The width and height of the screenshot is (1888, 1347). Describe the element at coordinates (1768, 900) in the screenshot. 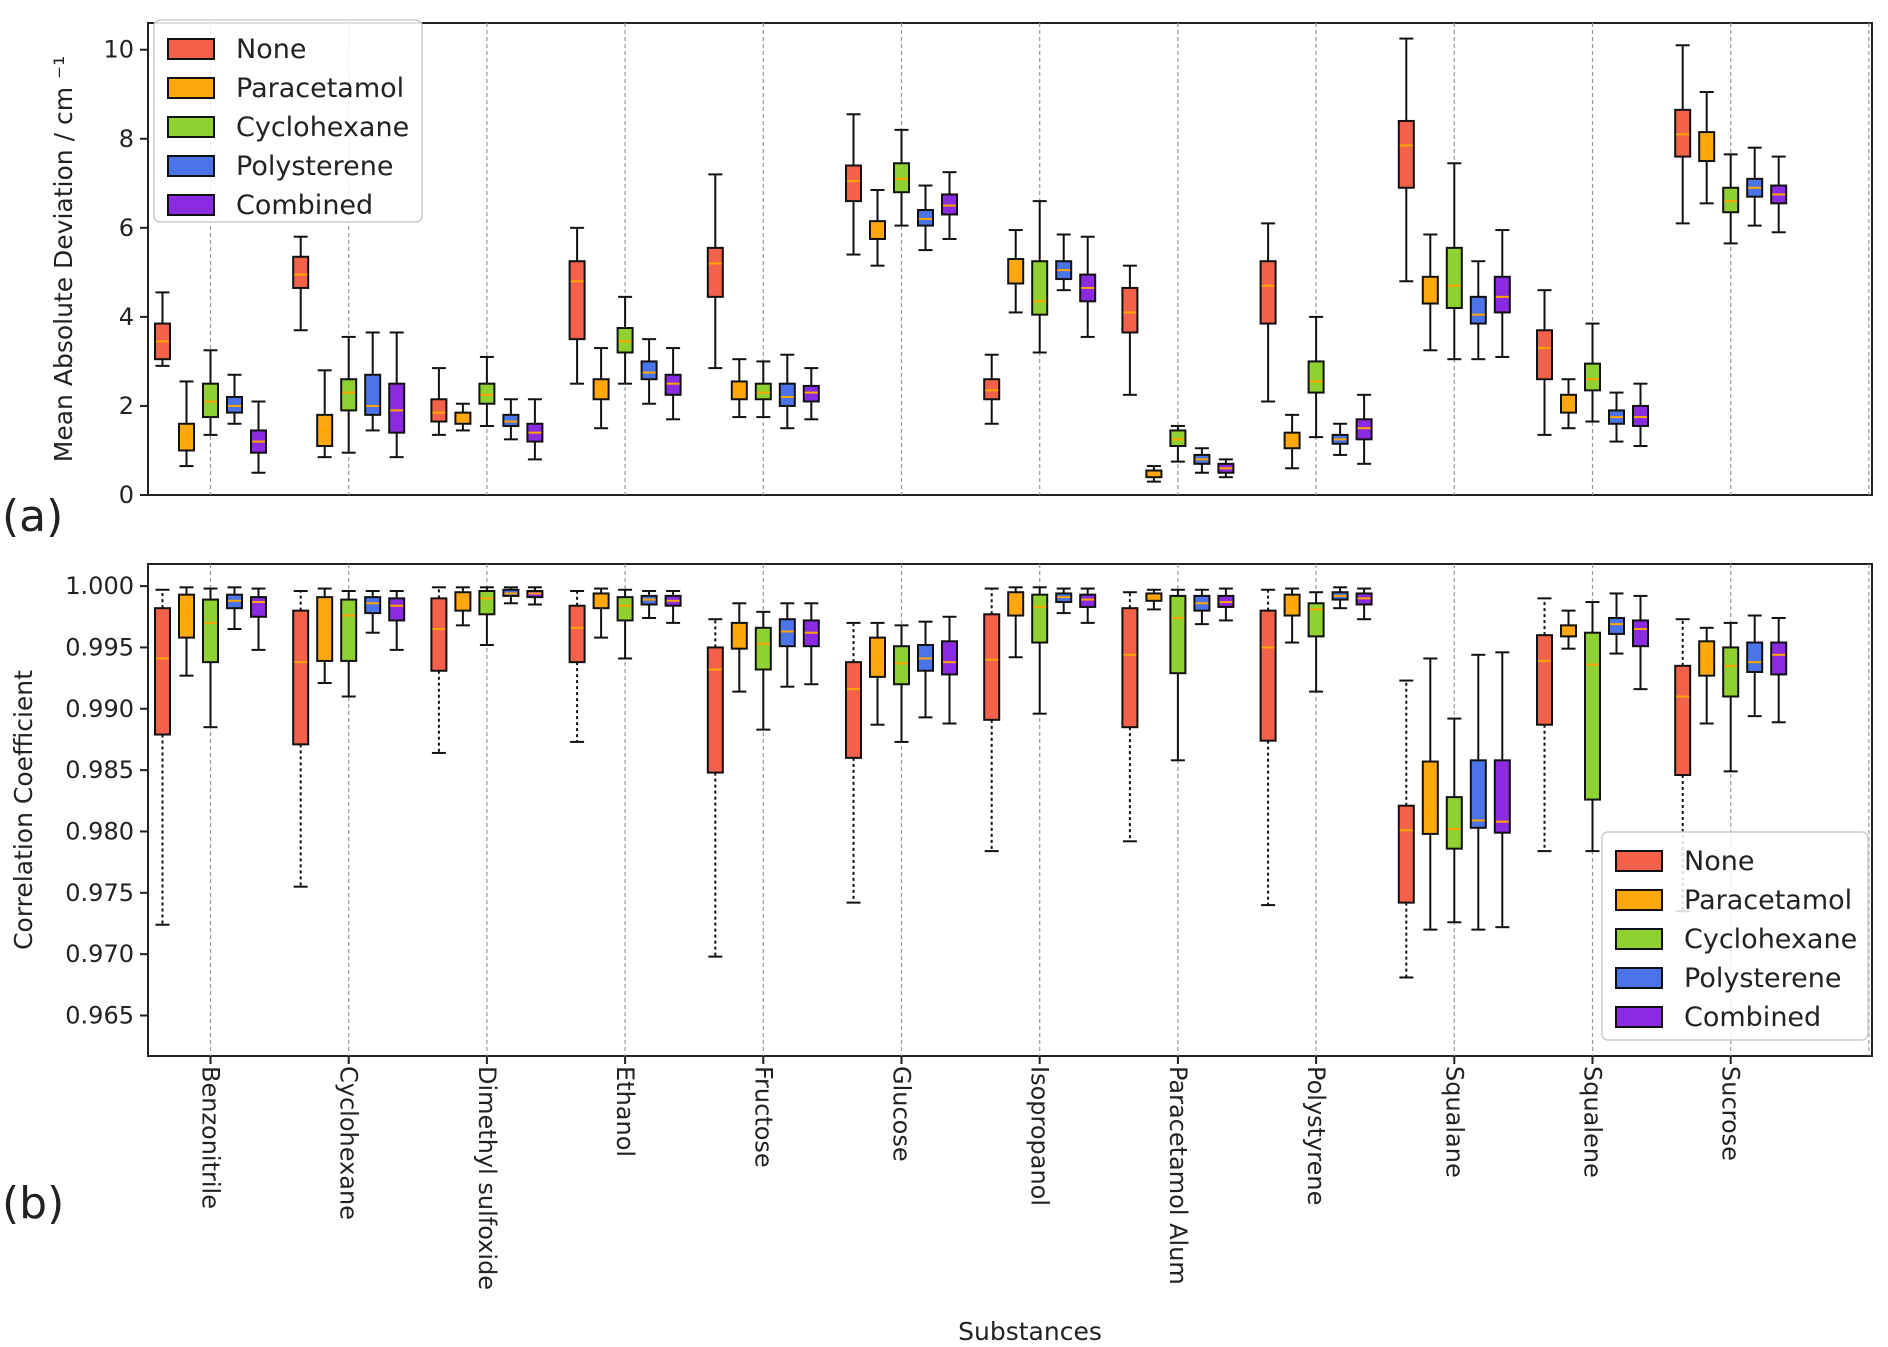

I see `legend-label: Paracetamol` at that location.